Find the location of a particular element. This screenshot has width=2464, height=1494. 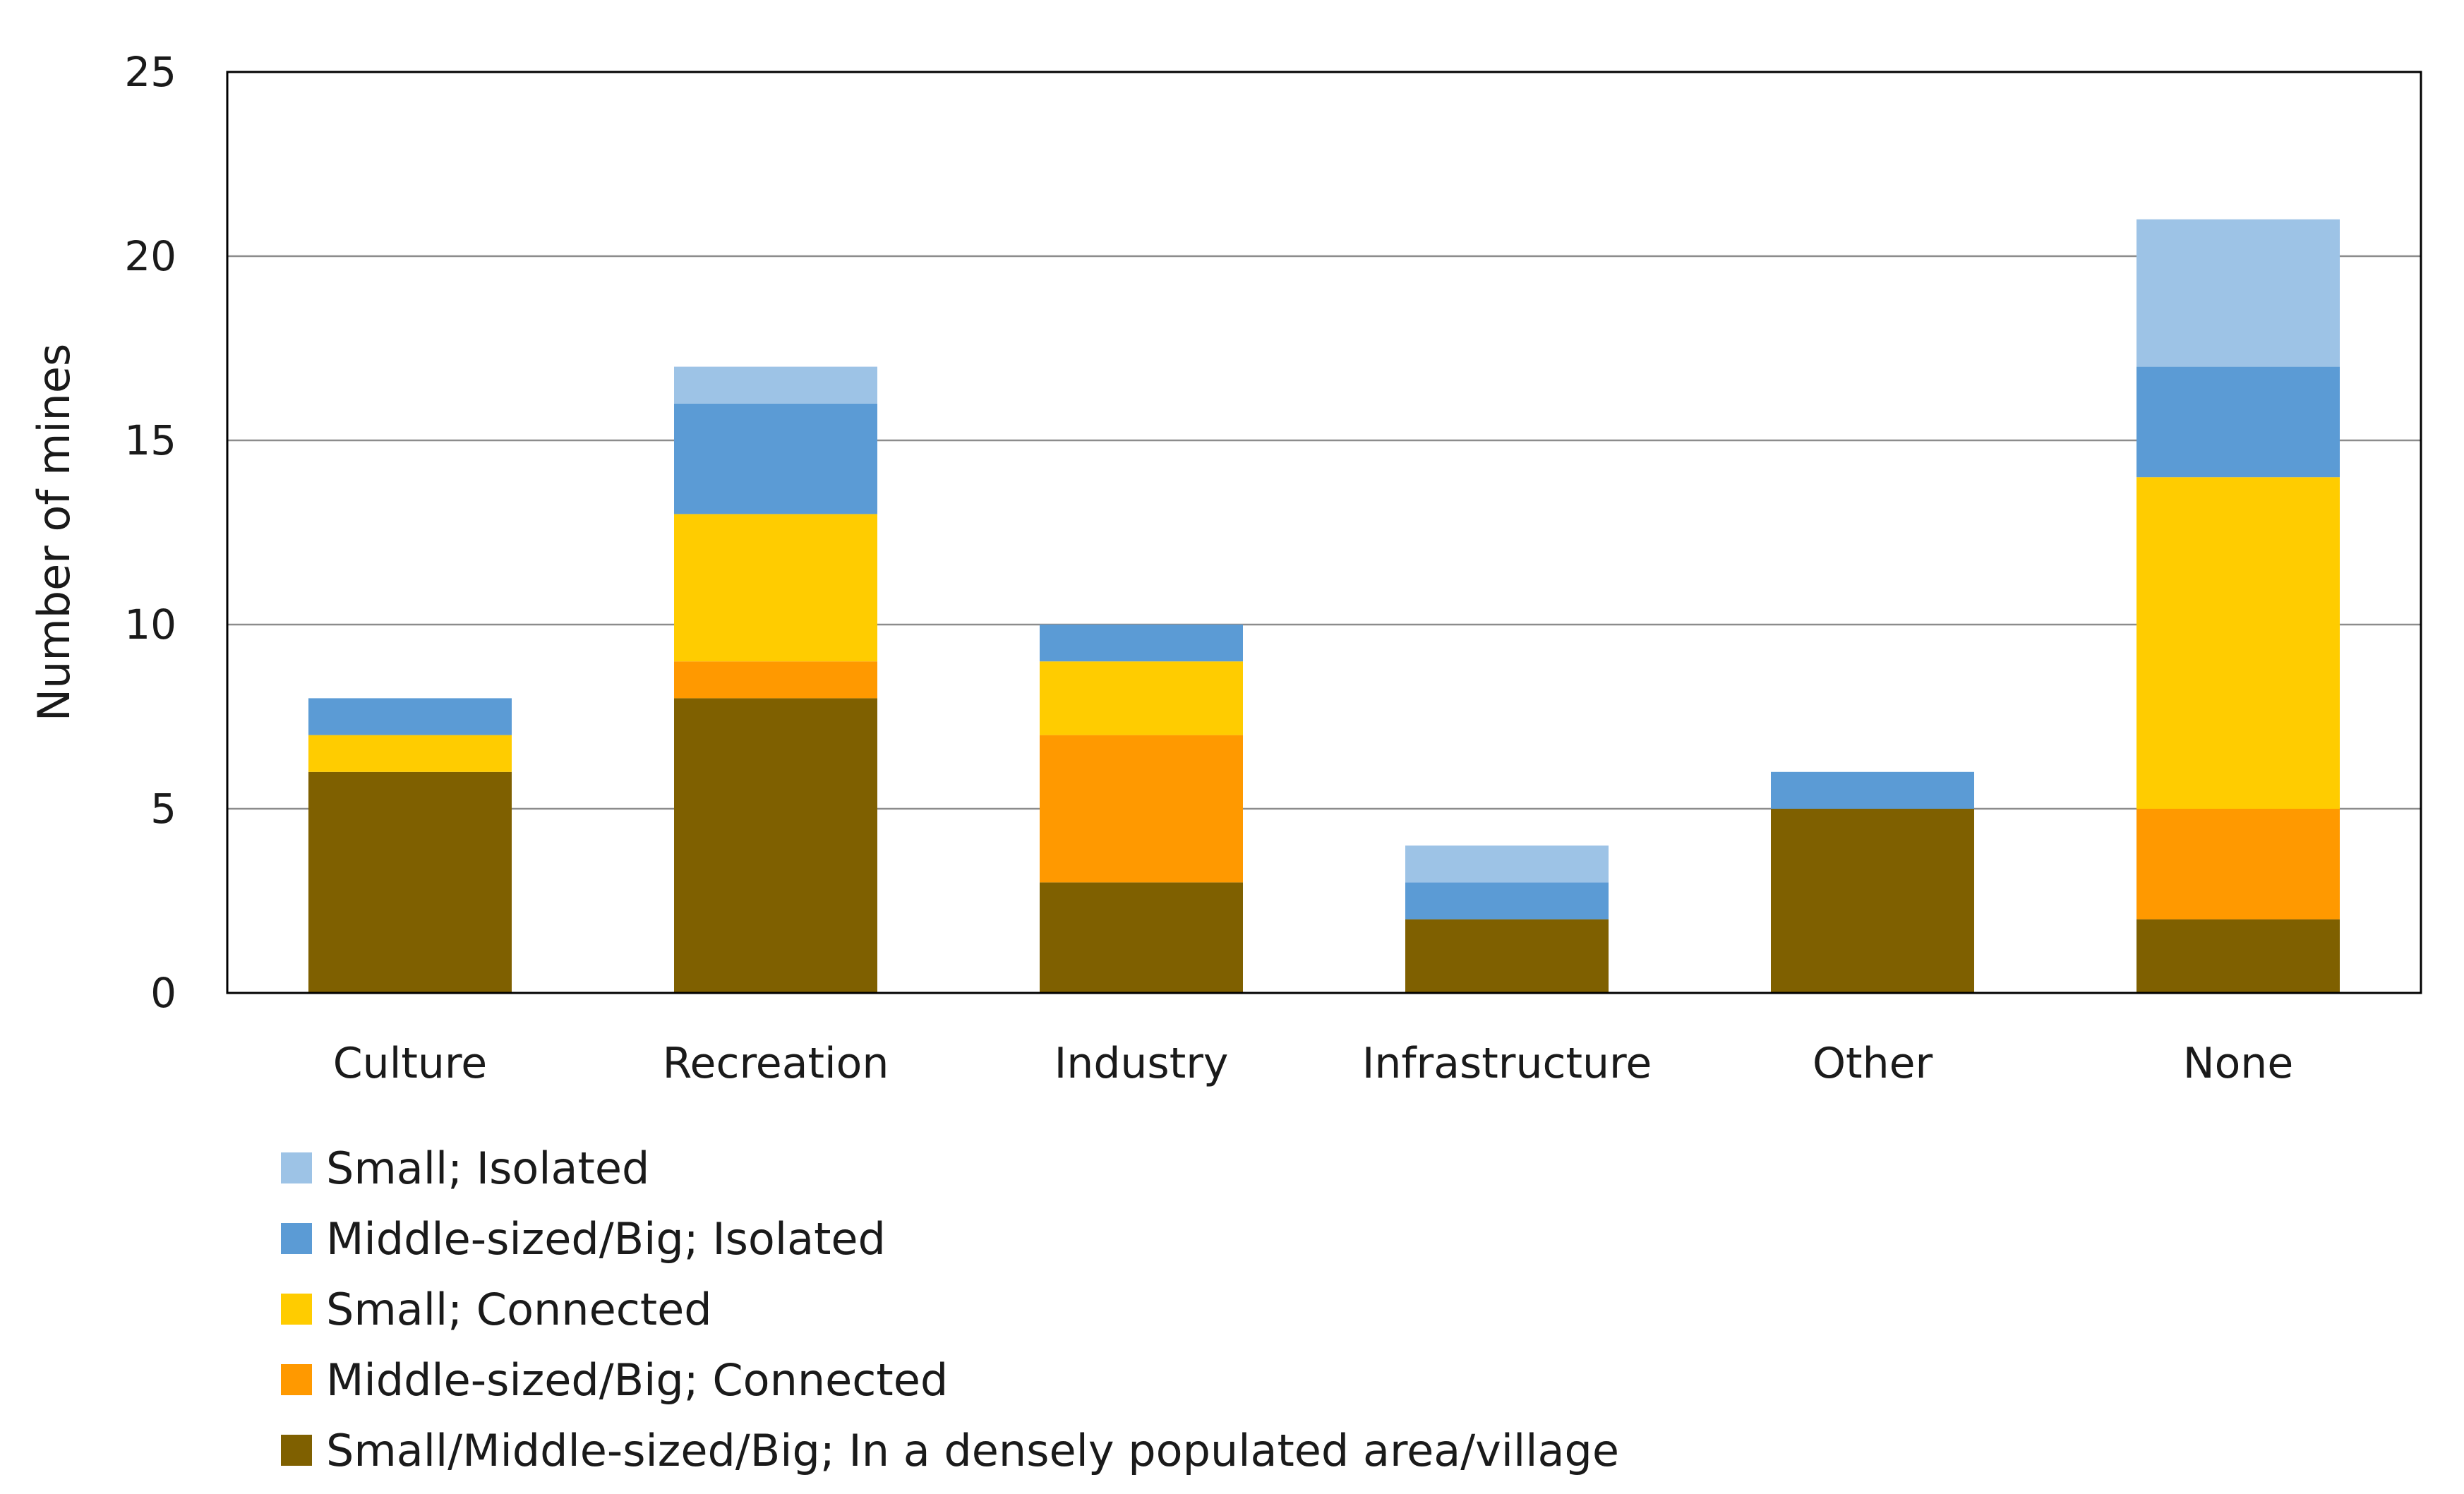

x-category-label: Other is located at coordinates (1873, 1063).